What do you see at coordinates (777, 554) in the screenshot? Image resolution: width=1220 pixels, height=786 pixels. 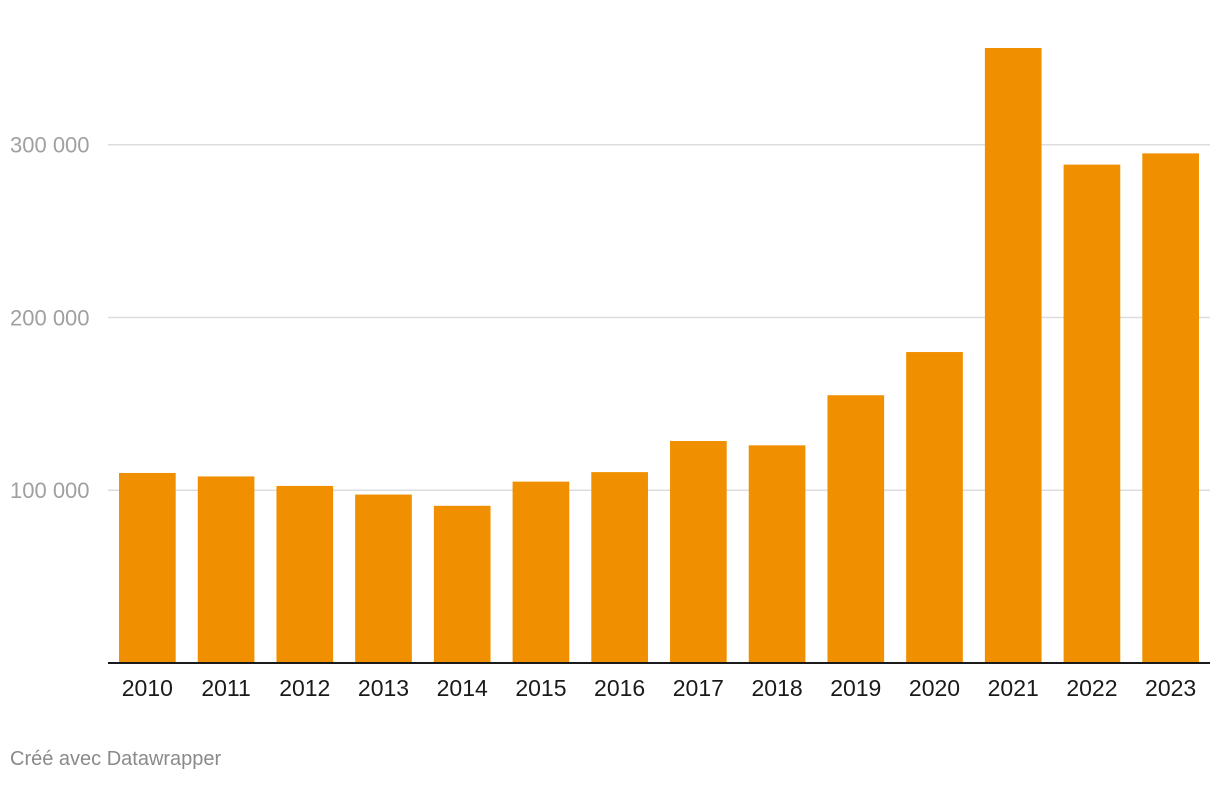 I see `bar-2018` at bounding box center [777, 554].